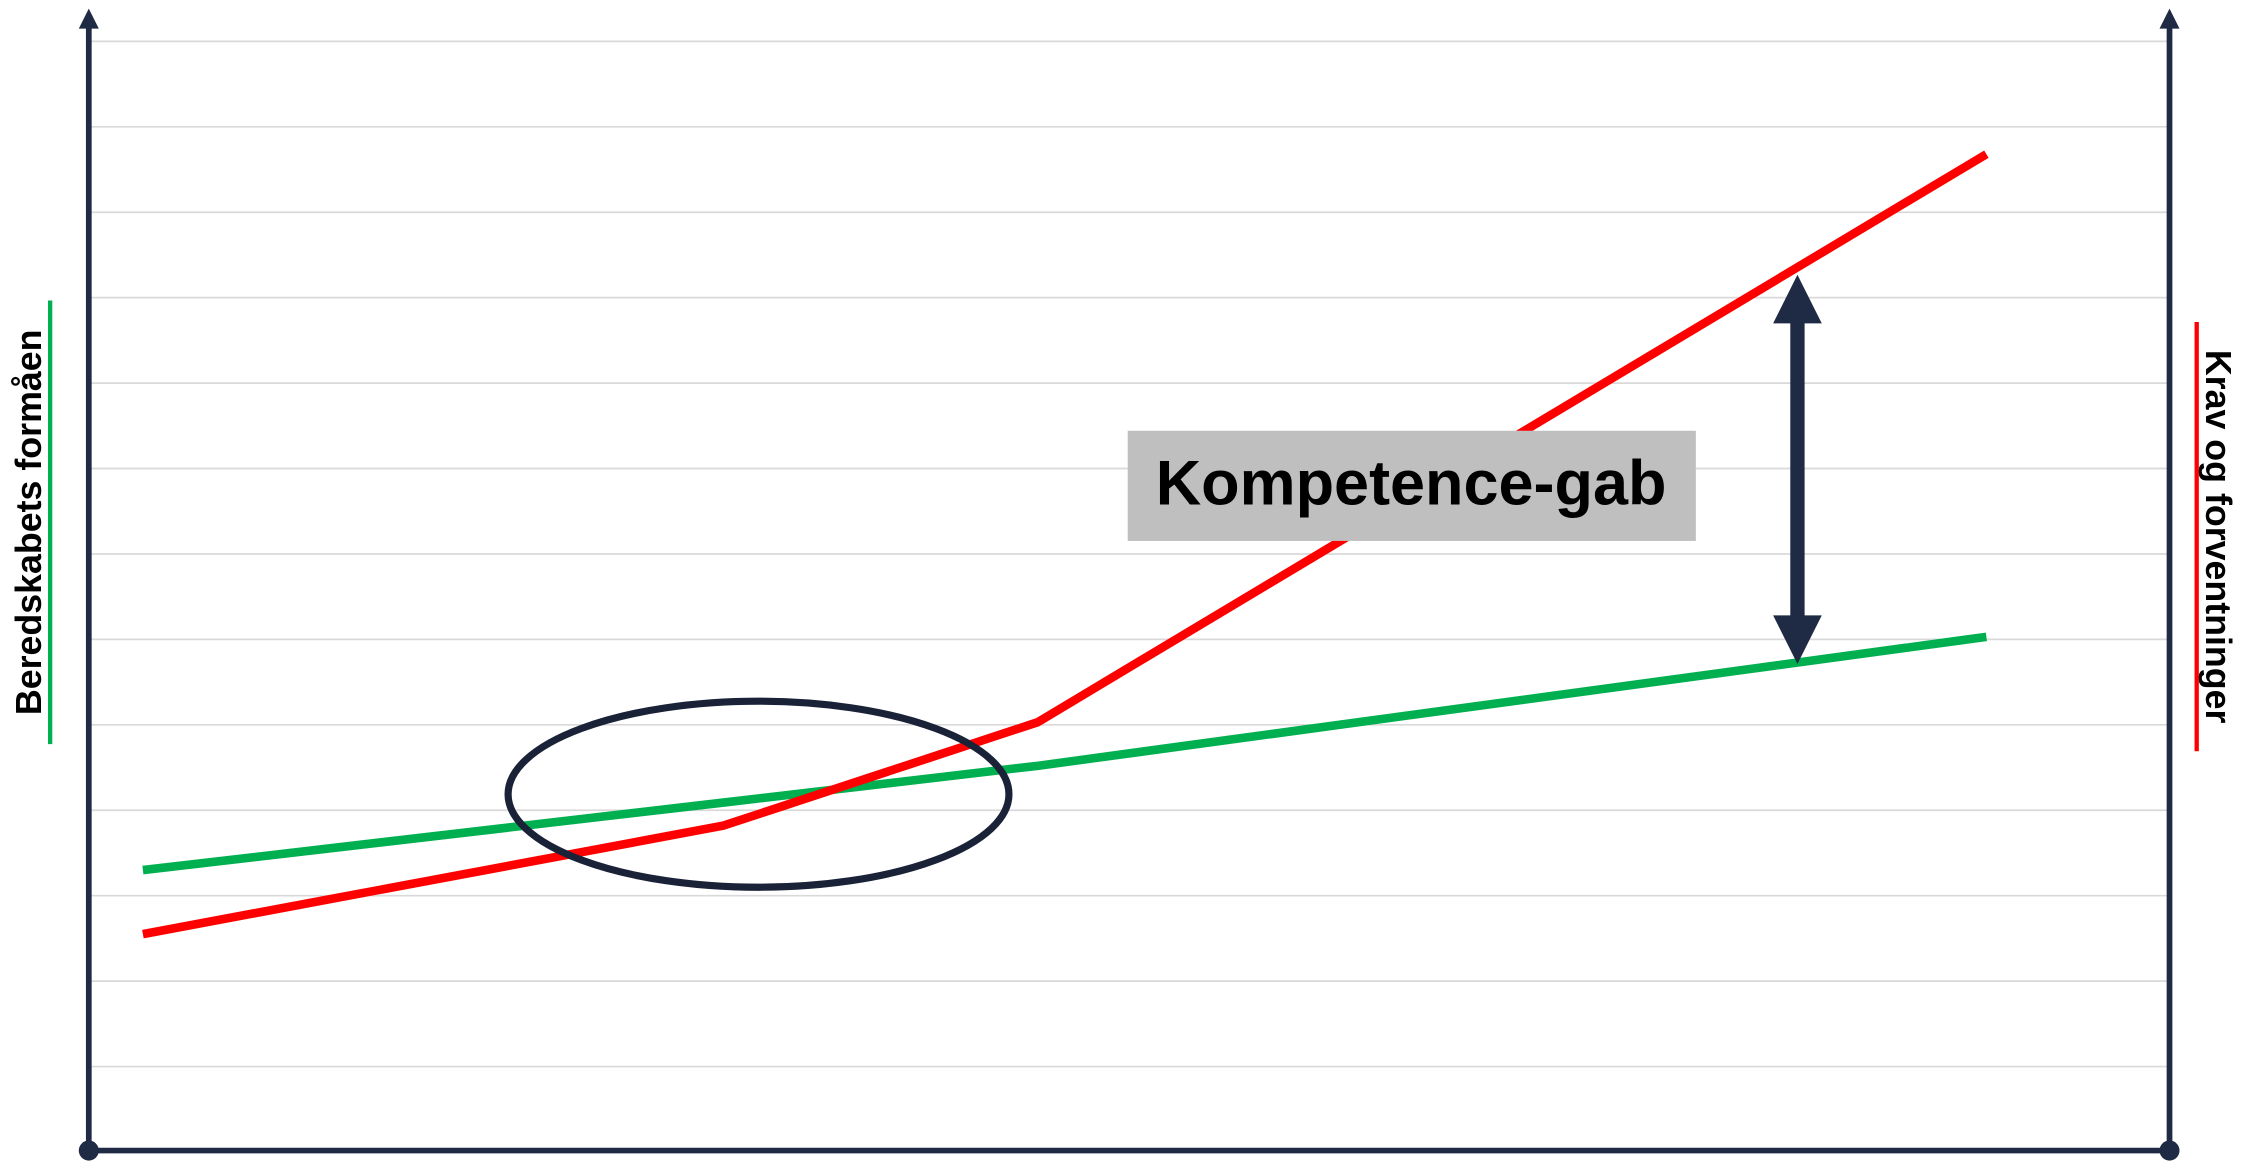 This screenshot has height=1163, width=2244. Describe the element at coordinates (2169, 18) in the screenshot. I see `right-axis-arrow` at that location.